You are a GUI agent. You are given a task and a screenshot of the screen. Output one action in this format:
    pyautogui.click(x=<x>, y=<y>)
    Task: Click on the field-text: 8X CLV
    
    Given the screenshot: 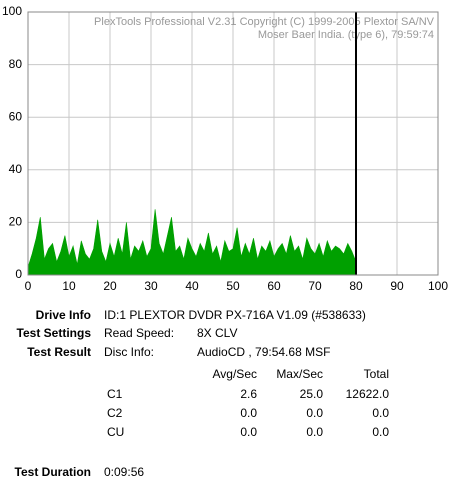 What is the action you would take?
    pyautogui.click(x=217, y=333)
    